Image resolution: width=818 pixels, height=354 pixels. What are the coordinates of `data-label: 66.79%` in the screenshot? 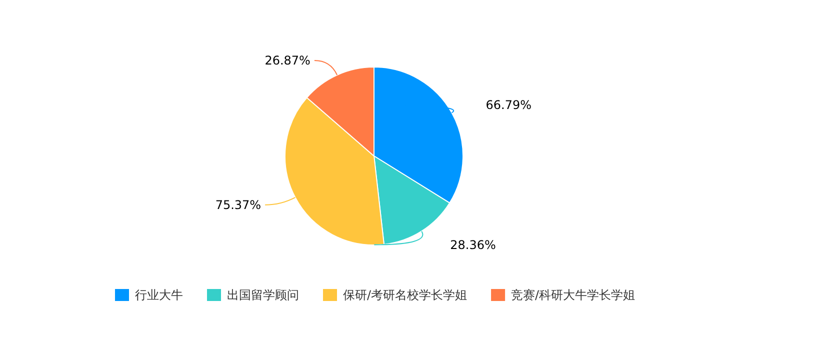 It's located at (509, 105).